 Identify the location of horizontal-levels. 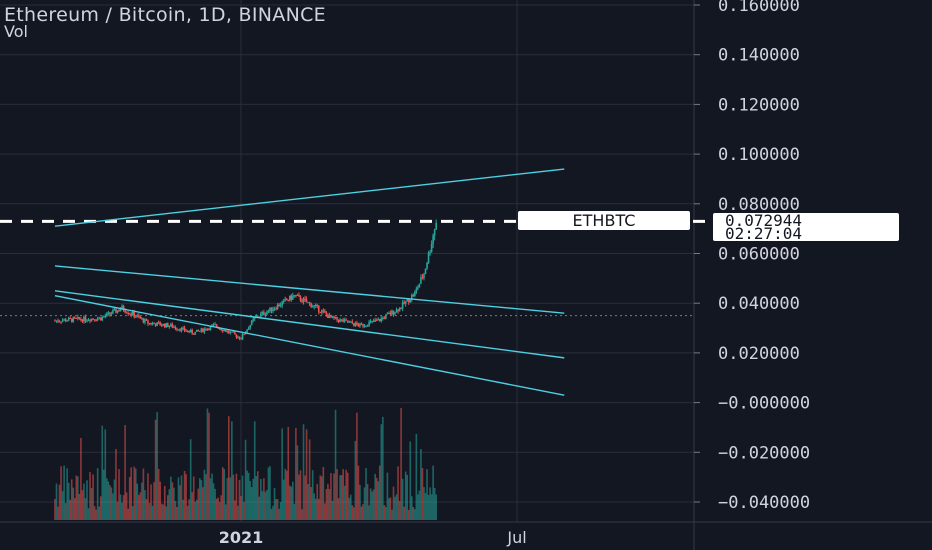
(355, 268).